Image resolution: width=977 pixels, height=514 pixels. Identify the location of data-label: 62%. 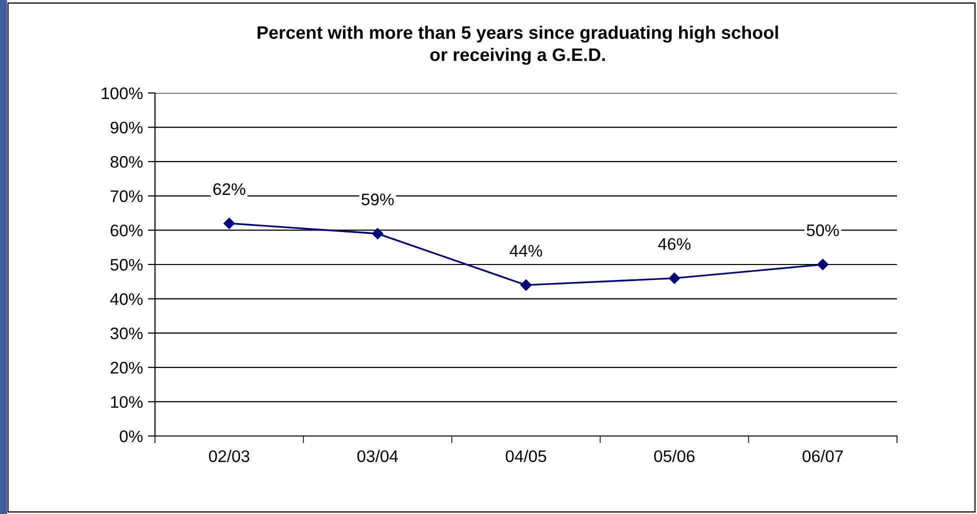
(229, 189).